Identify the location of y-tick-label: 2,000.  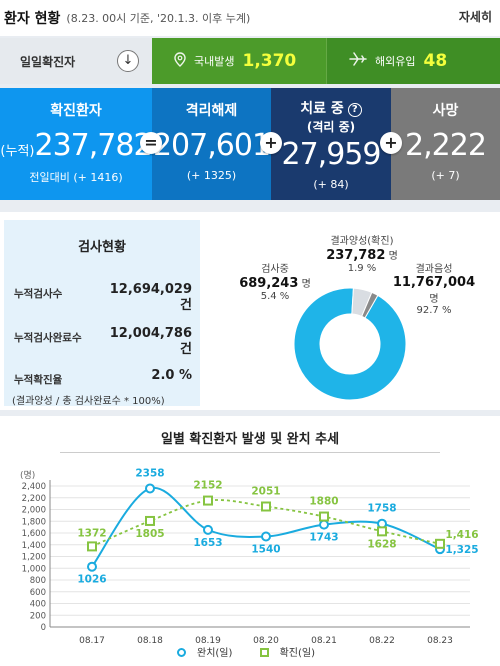
(34, 511).